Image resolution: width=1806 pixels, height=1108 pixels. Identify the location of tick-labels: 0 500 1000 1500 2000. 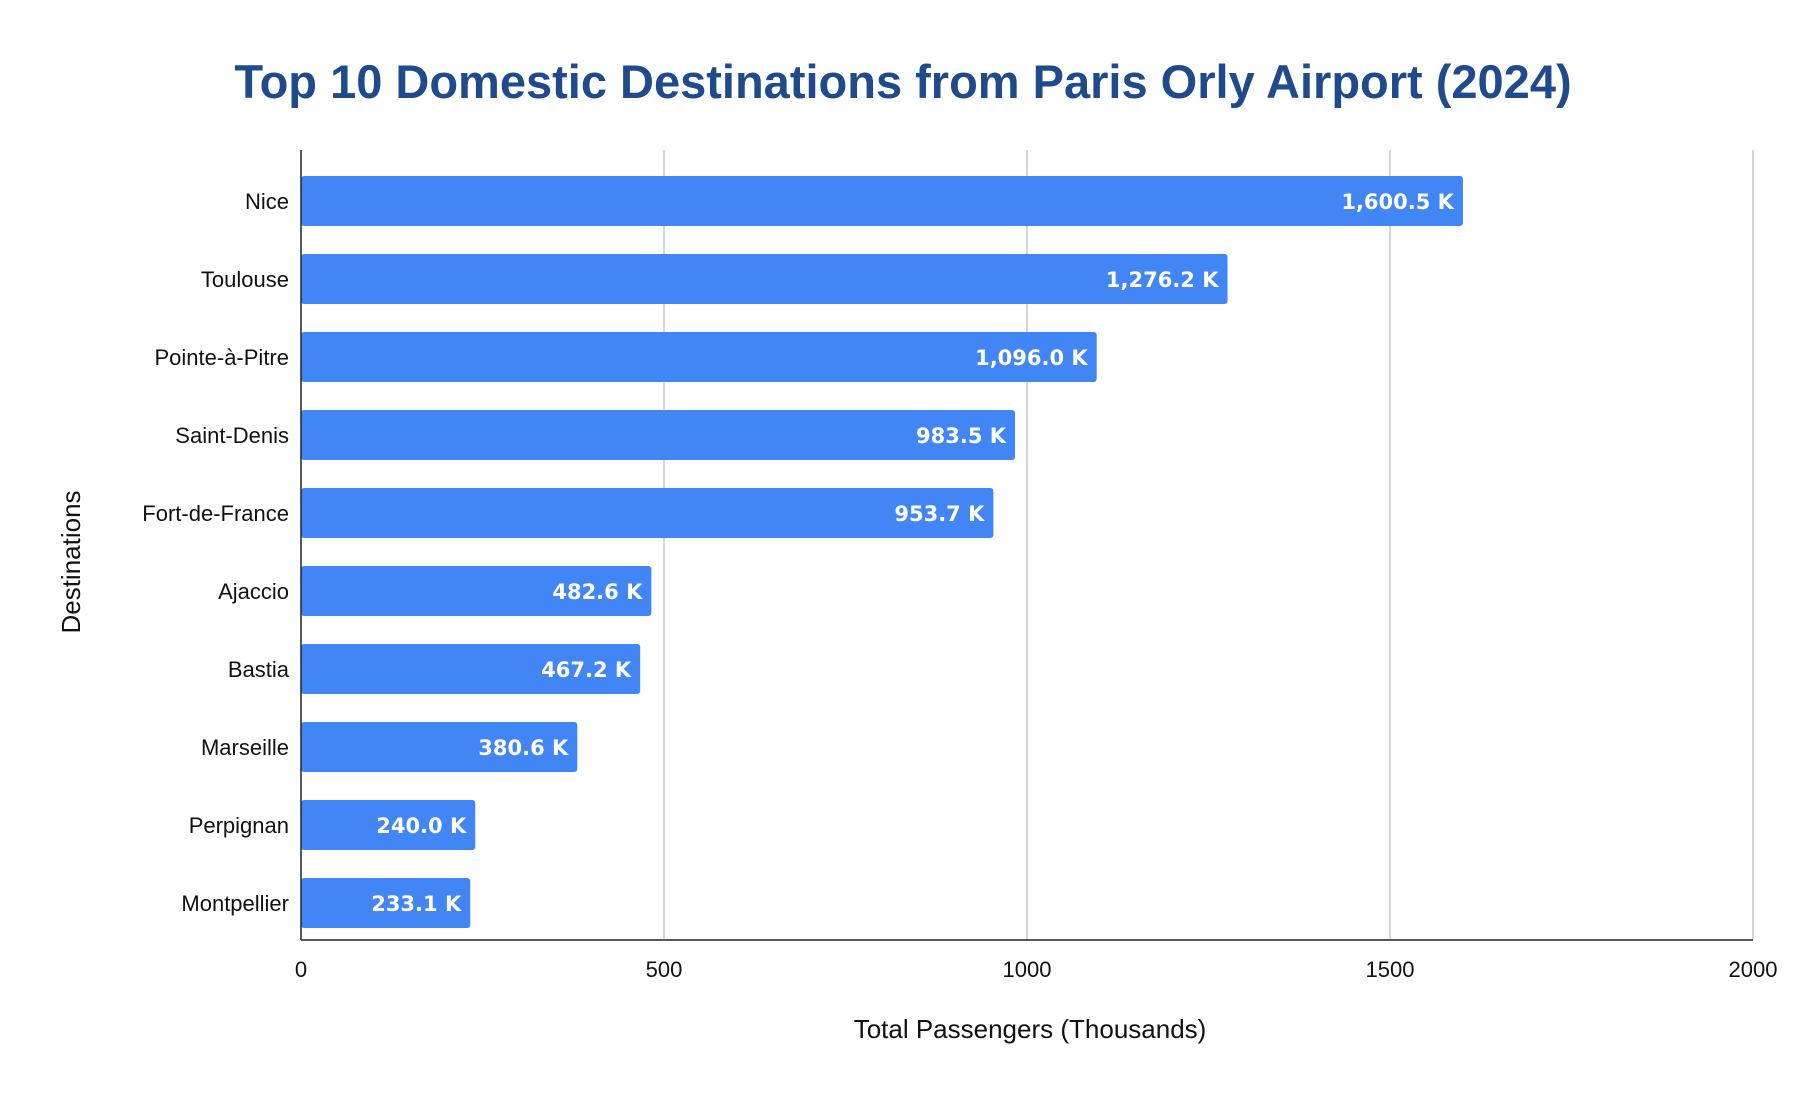
(1036, 969).